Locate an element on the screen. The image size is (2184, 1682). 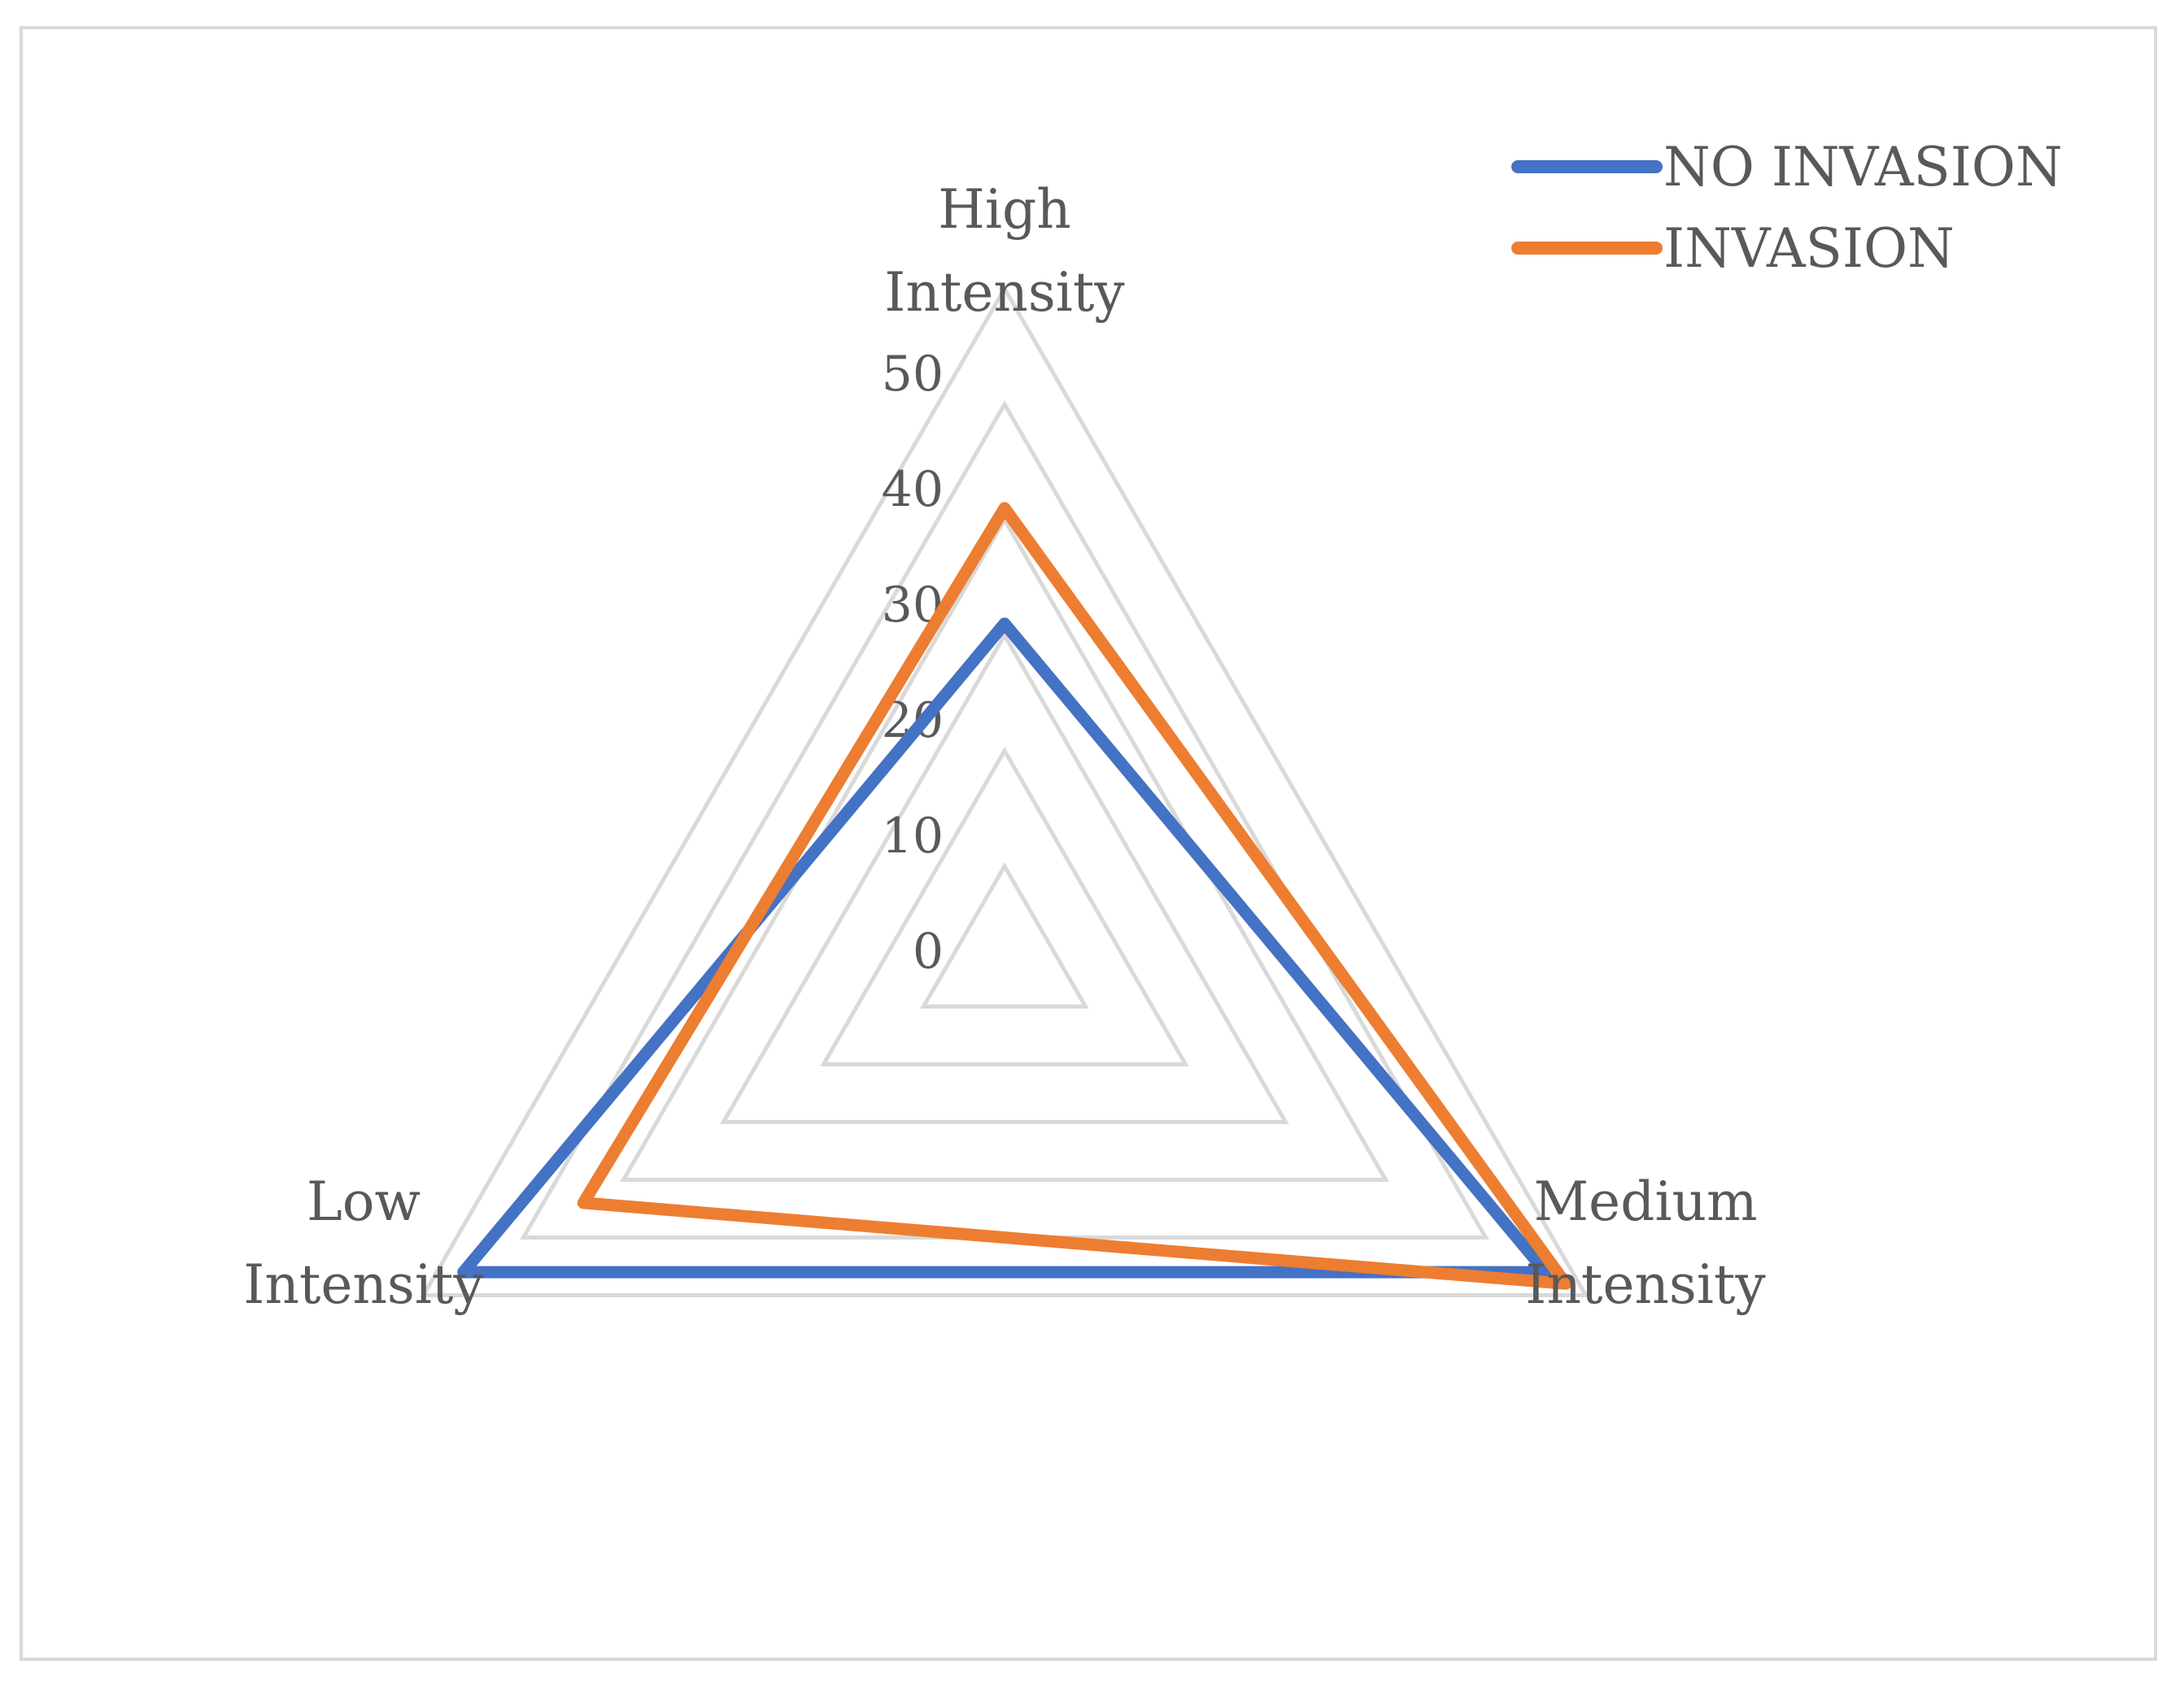
legend-label-no-invasion: NO INVASION is located at coordinates (1863, 167).